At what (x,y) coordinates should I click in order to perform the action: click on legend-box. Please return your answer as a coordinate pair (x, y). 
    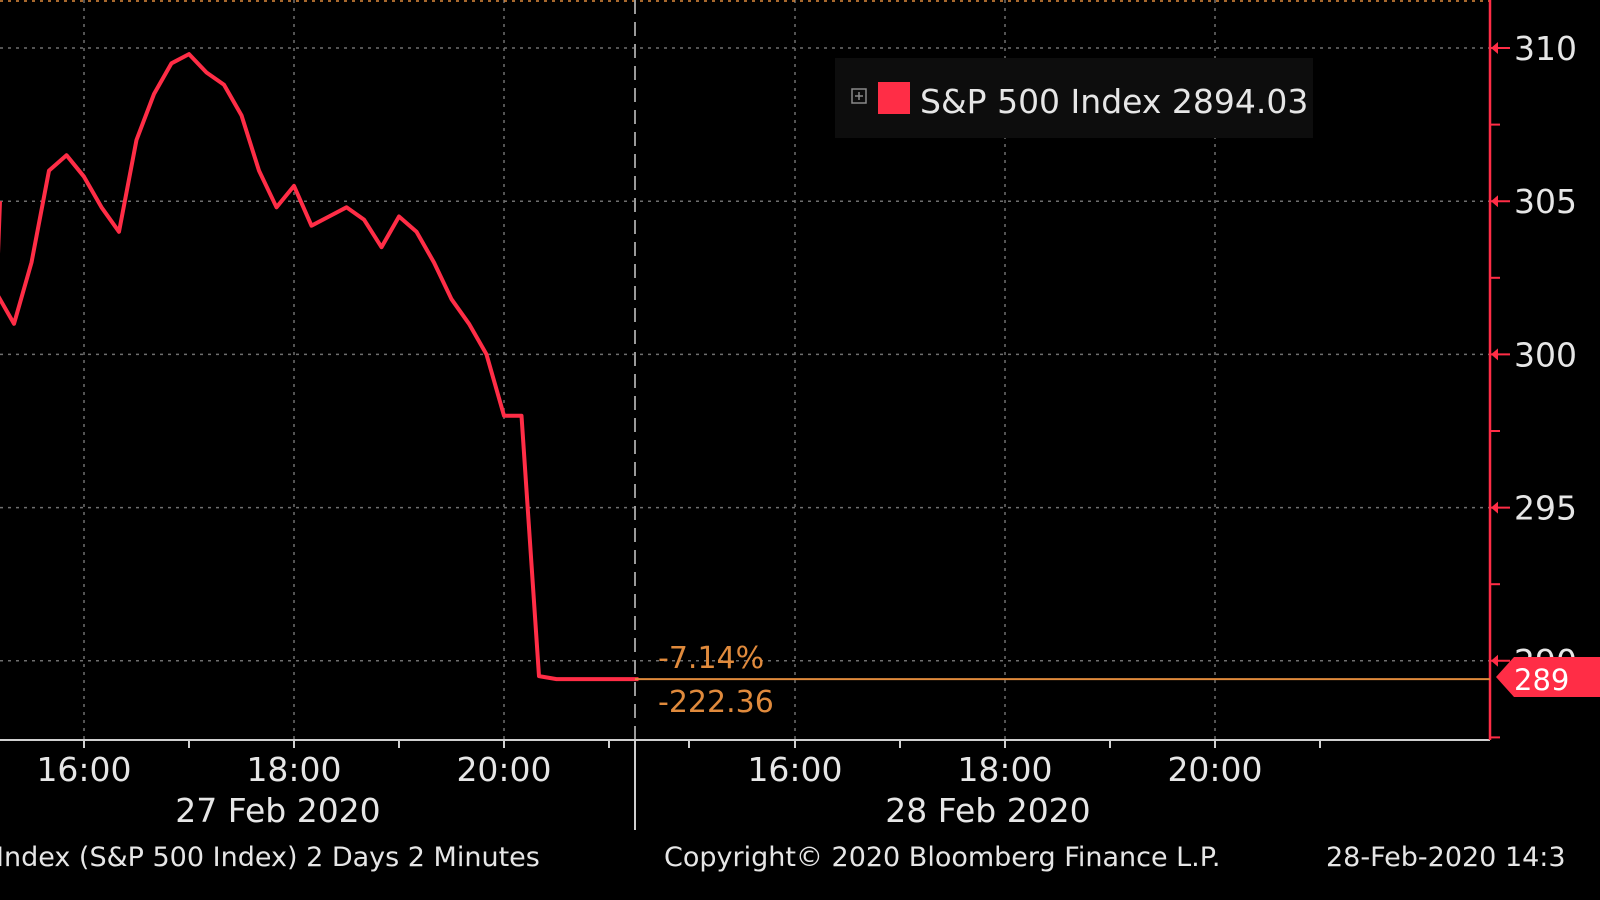
    Looking at the image, I should click on (1074, 98).